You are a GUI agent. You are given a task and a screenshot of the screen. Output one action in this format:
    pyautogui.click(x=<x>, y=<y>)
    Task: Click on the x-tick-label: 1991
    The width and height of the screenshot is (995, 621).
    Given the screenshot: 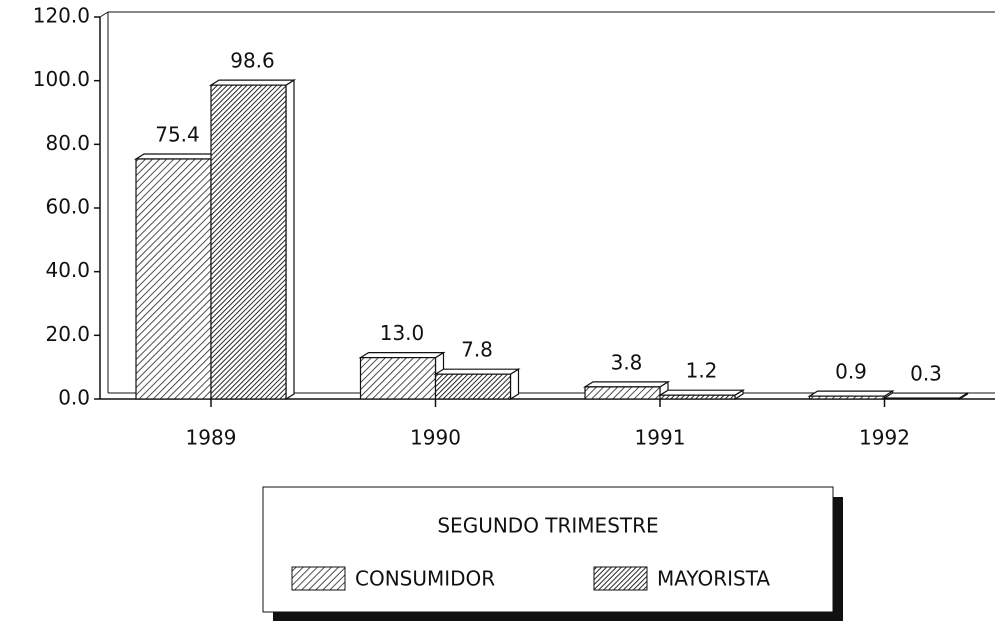 What is the action you would take?
    pyautogui.click(x=660, y=438)
    